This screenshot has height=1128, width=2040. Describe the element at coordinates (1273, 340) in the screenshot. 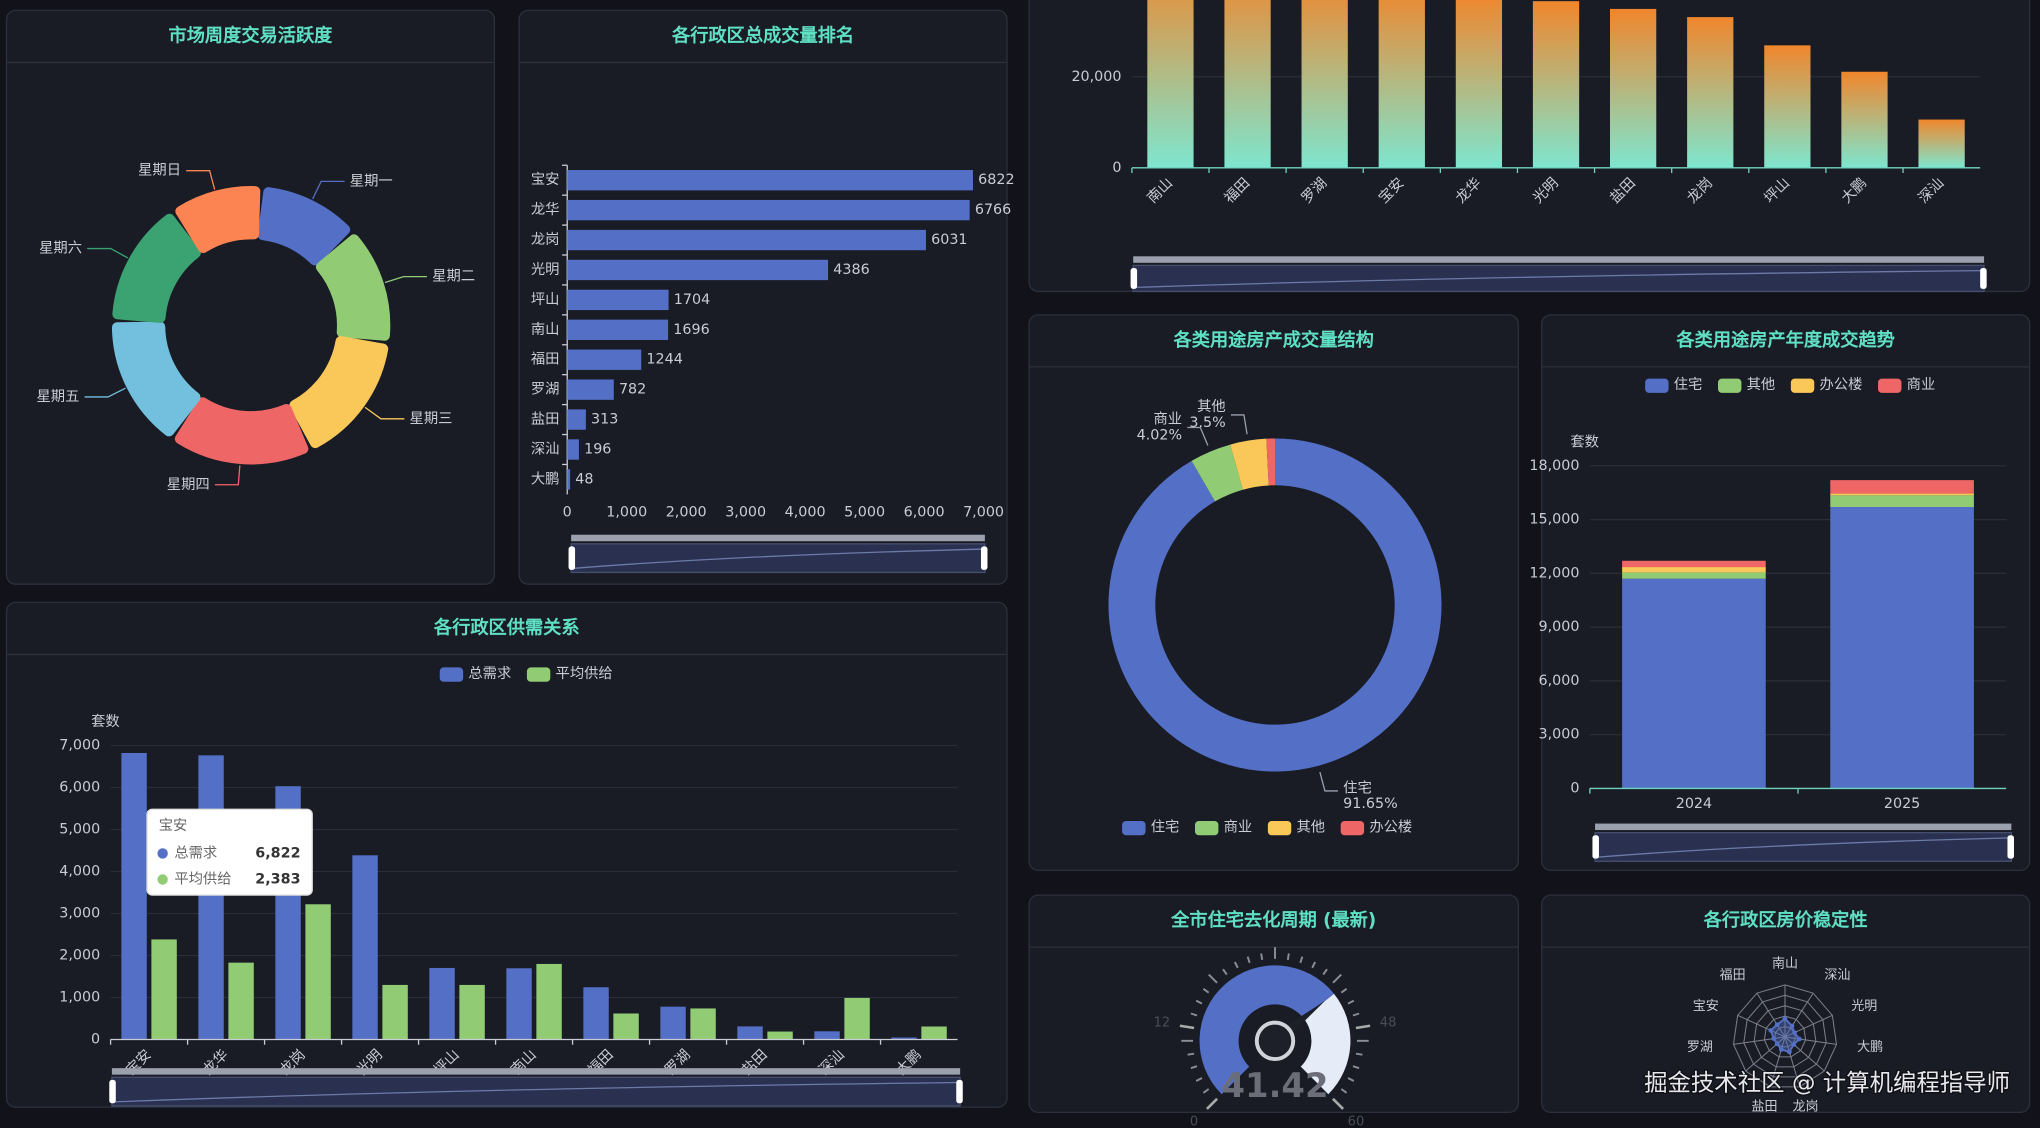

I see `panel-title: 各类用途房产成交量结构` at that location.